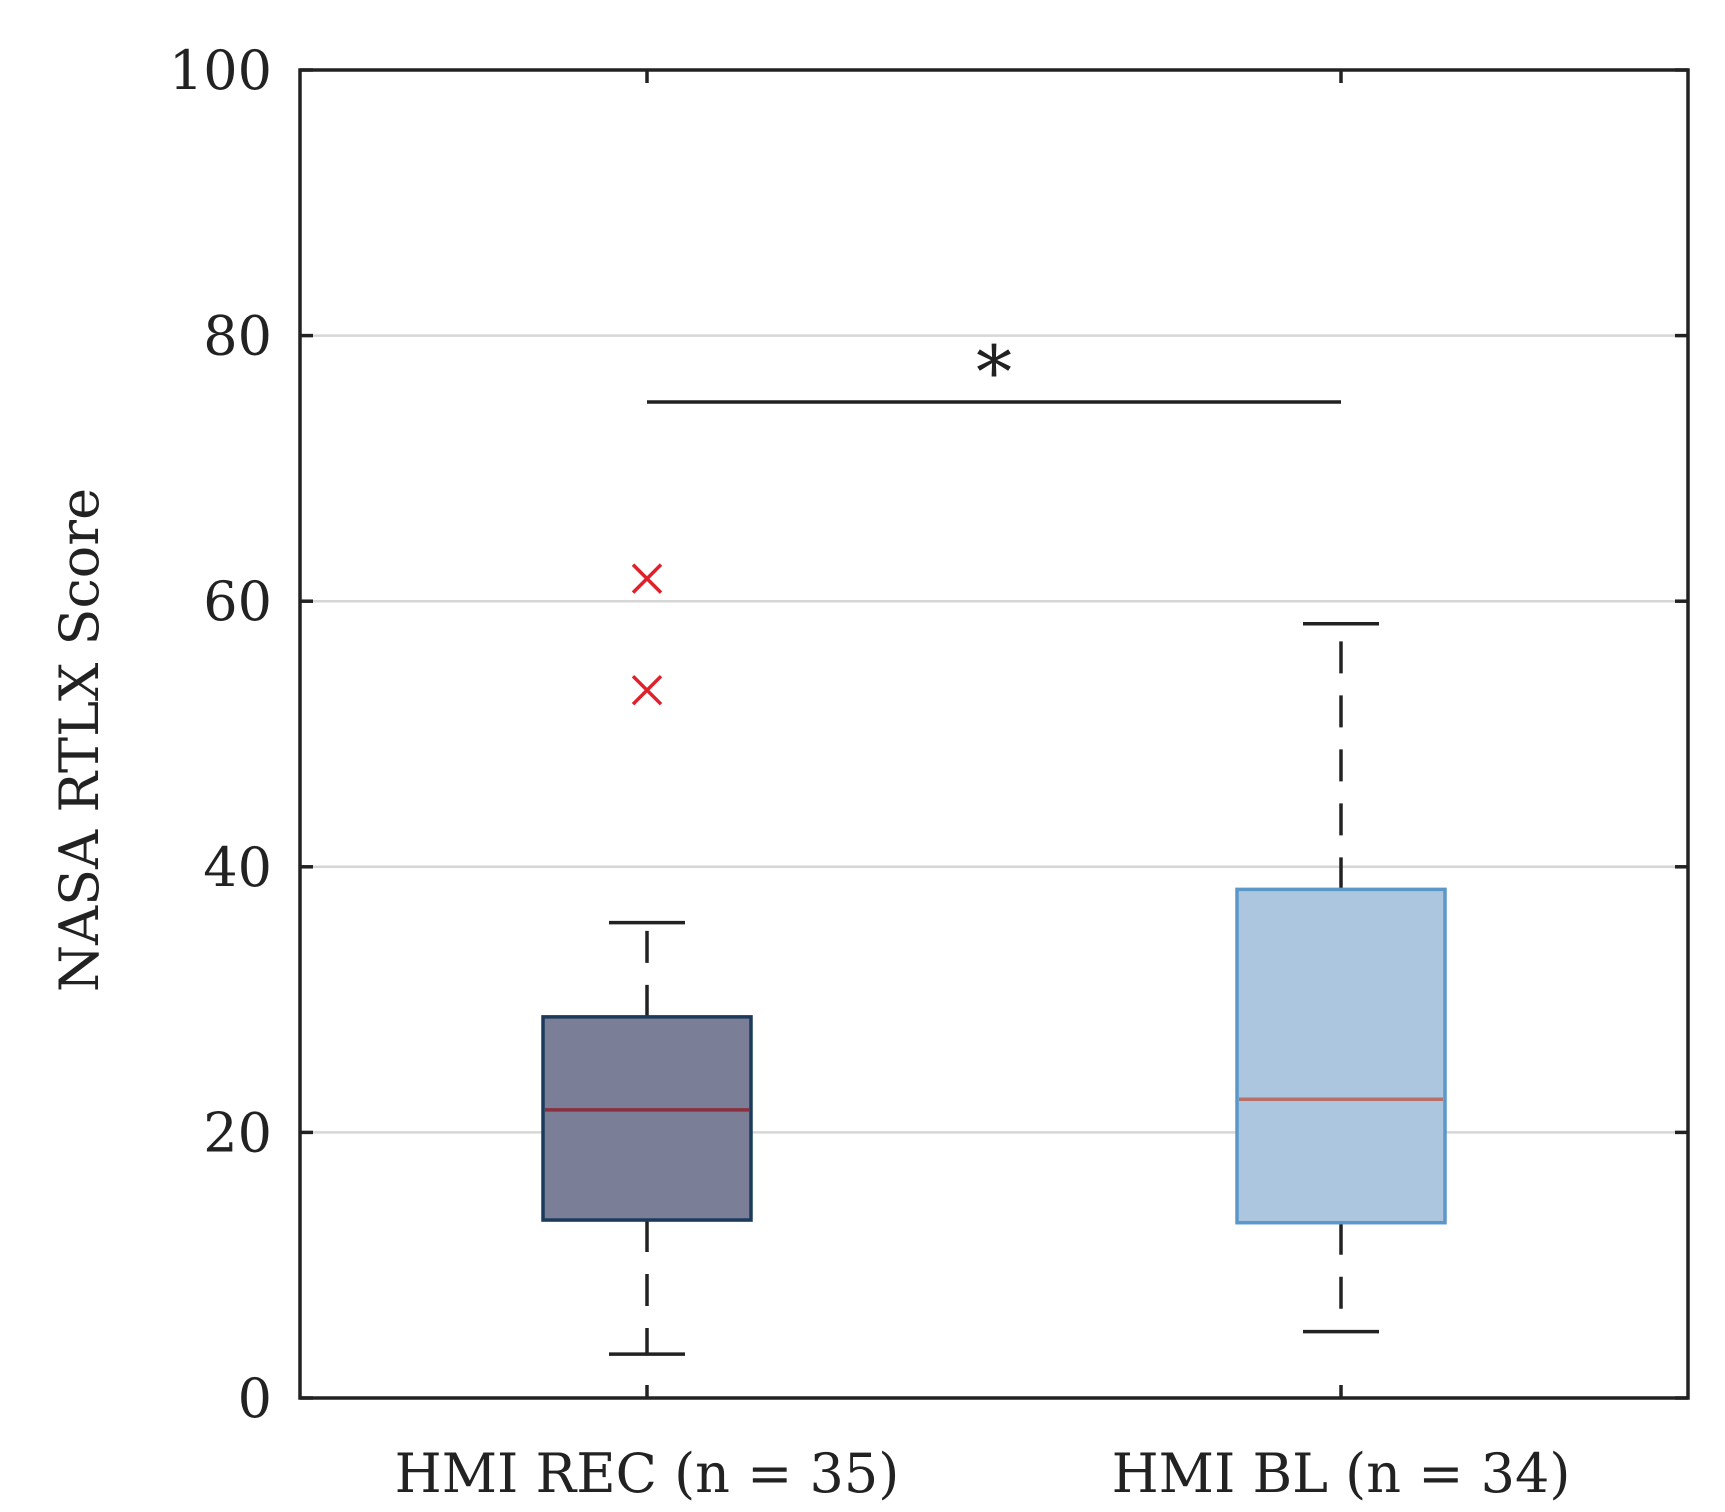 The height and width of the screenshot is (1512, 1725). Describe the element at coordinates (1341, 1473) in the screenshot. I see `x-category-label-1: HMI BL (n = 34)` at that location.